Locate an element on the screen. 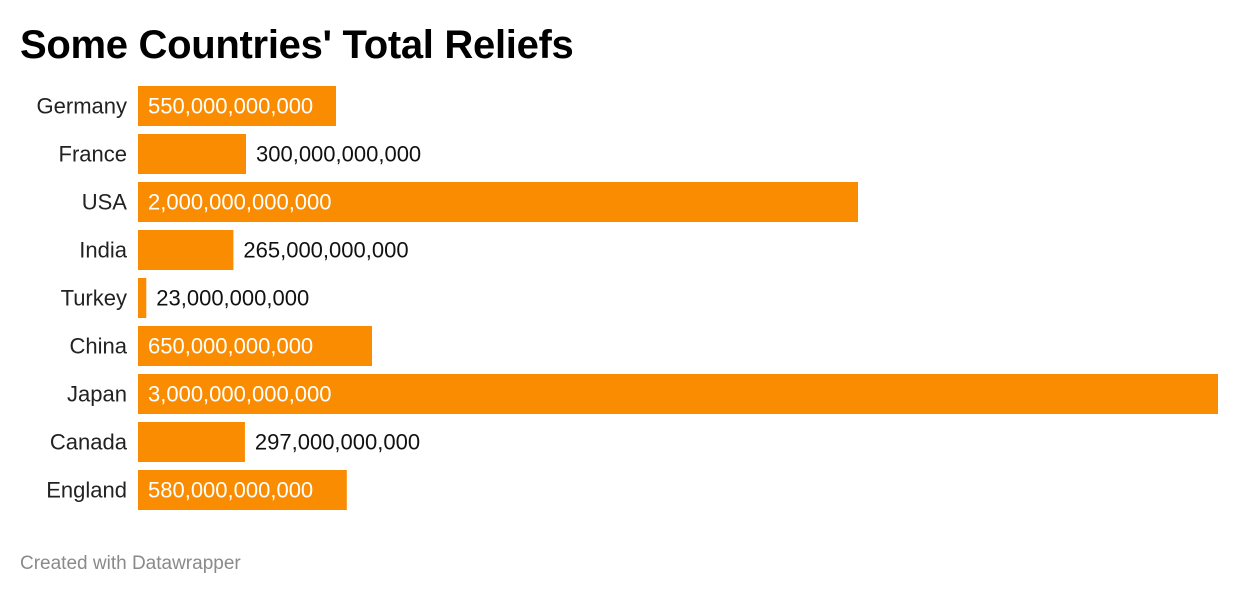  category-label-turkey: Turkey is located at coordinates (94, 298).